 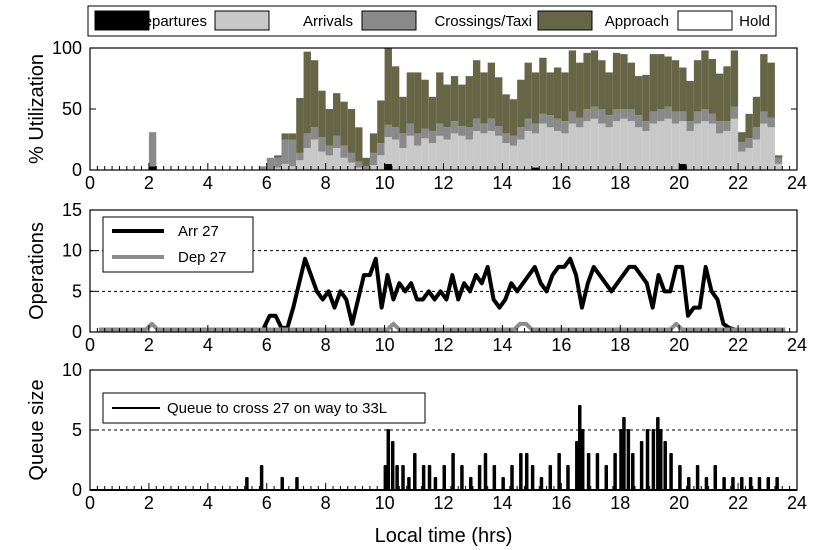 I want to click on x-tick-label: 12, so click(x=443, y=503).